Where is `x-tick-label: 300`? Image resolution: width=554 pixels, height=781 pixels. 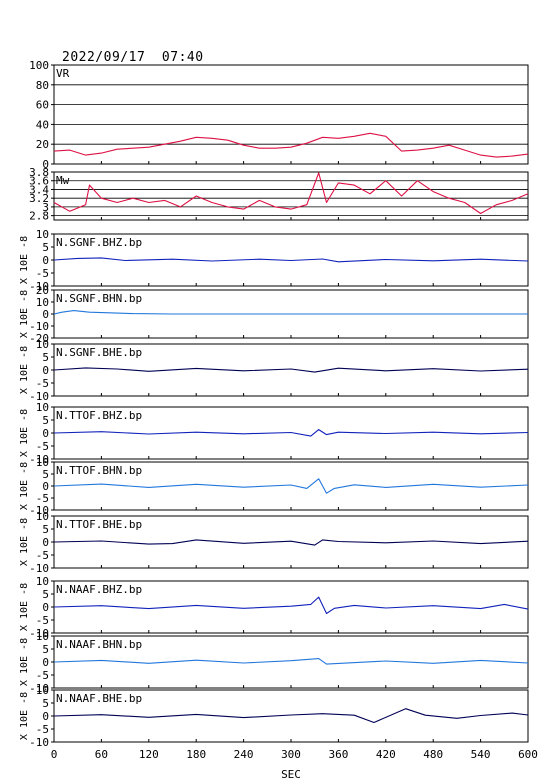
x-tick-label: 300 is located at coordinates (291, 754).